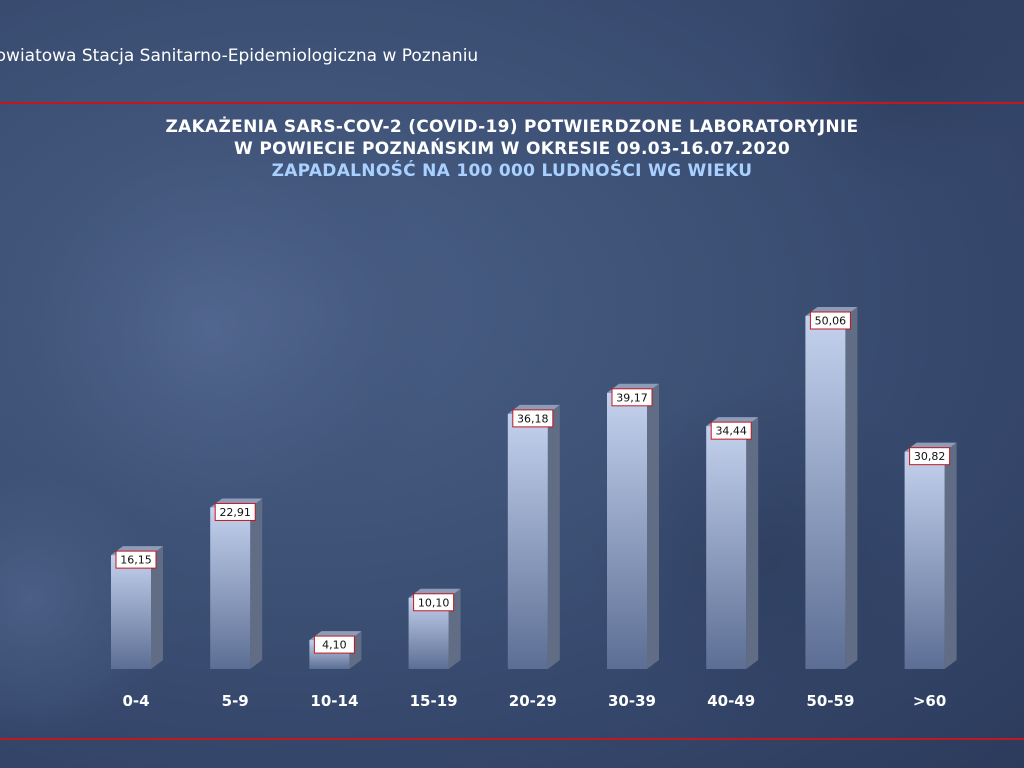  What do you see at coordinates (632, 701) in the screenshot?
I see `category-label-30-39: 30-39` at bounding box center [632, 701].